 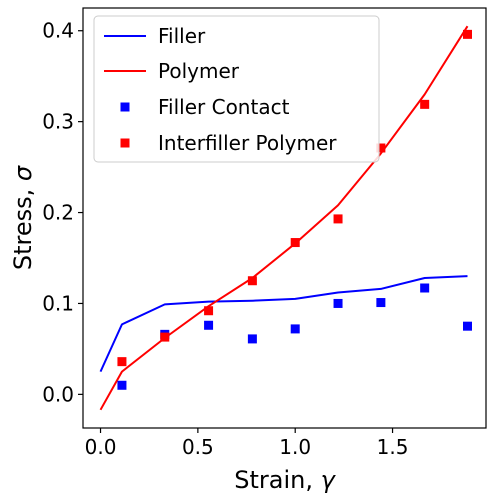 I want to click on x-axis: 0.0 0.5 1.0 1.5, so click(x=247, y=443).